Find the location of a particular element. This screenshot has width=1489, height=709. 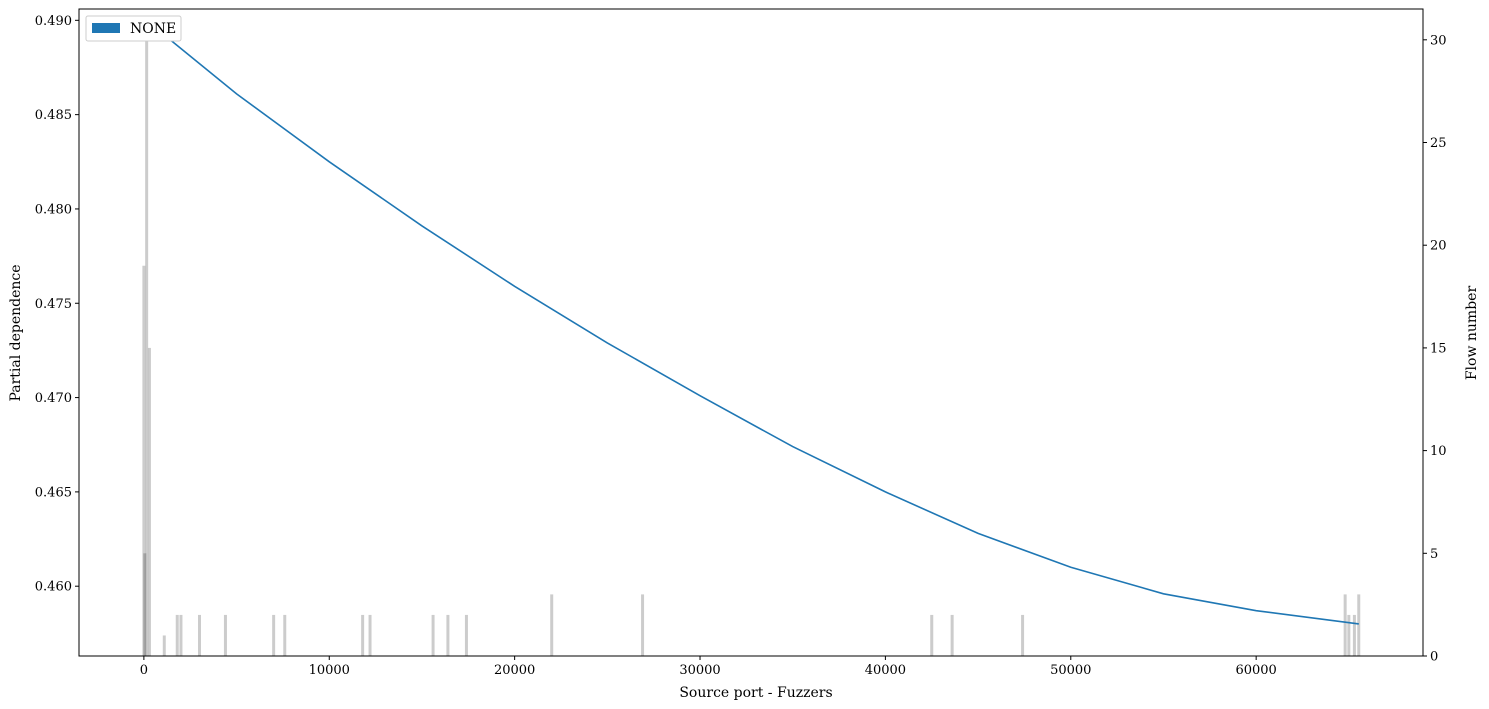

legend: NONE is located at coordinates (133, 28).